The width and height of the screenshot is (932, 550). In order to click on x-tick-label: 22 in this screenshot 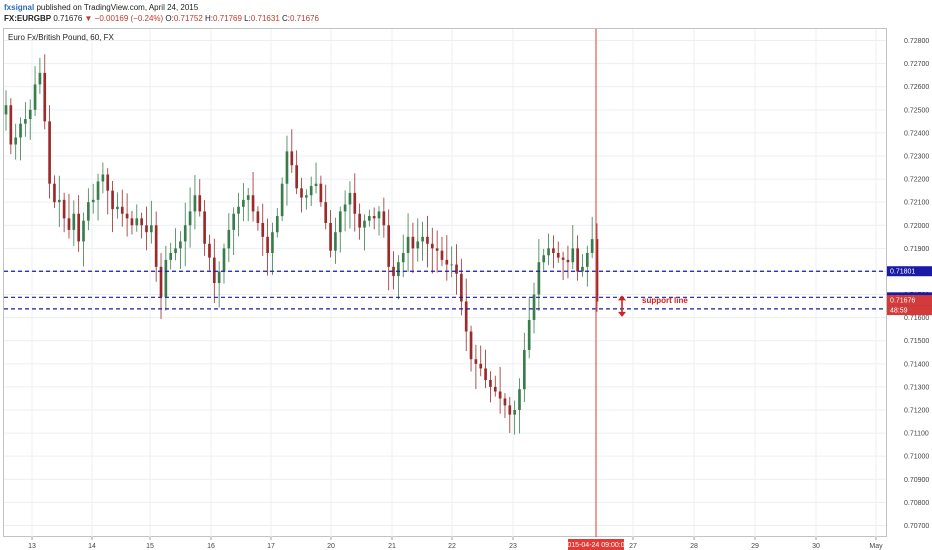, I will do `click(452, 546)`.